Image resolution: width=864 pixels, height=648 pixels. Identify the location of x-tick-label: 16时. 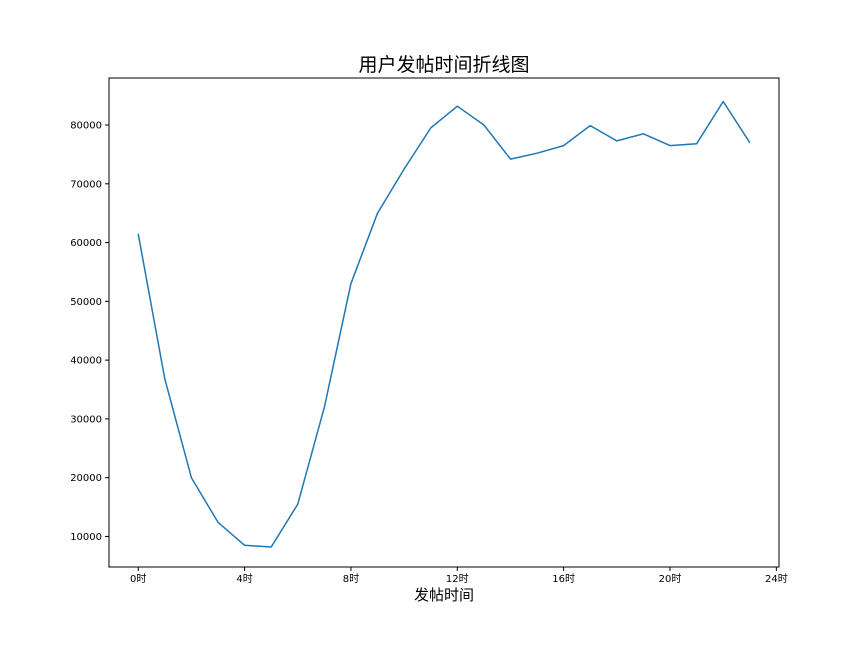
(563, 579).